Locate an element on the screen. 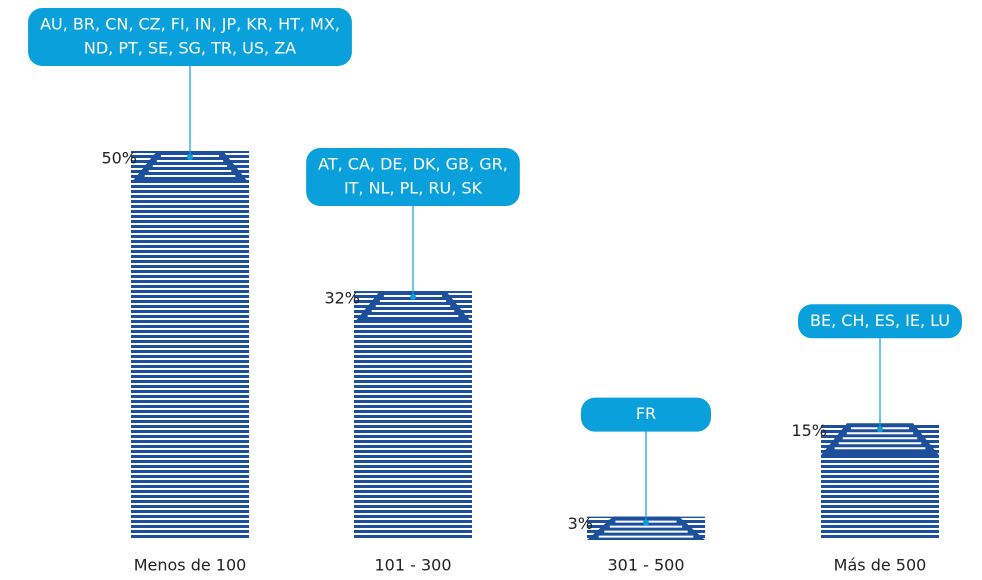 Image resolution: width=982 pixels, height=580 pixels. value-label: 15% is located at coordinates (809, 430).